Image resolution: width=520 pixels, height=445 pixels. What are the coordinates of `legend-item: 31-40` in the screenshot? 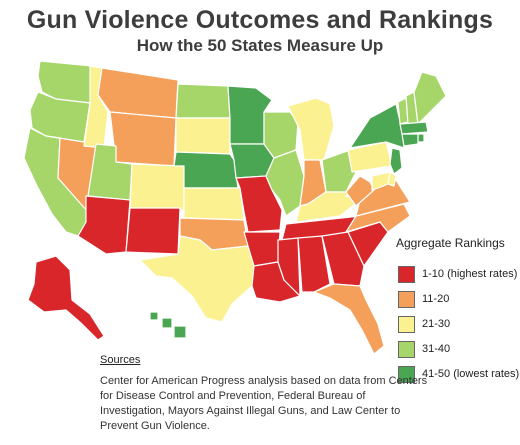 It's located at (458, 349).